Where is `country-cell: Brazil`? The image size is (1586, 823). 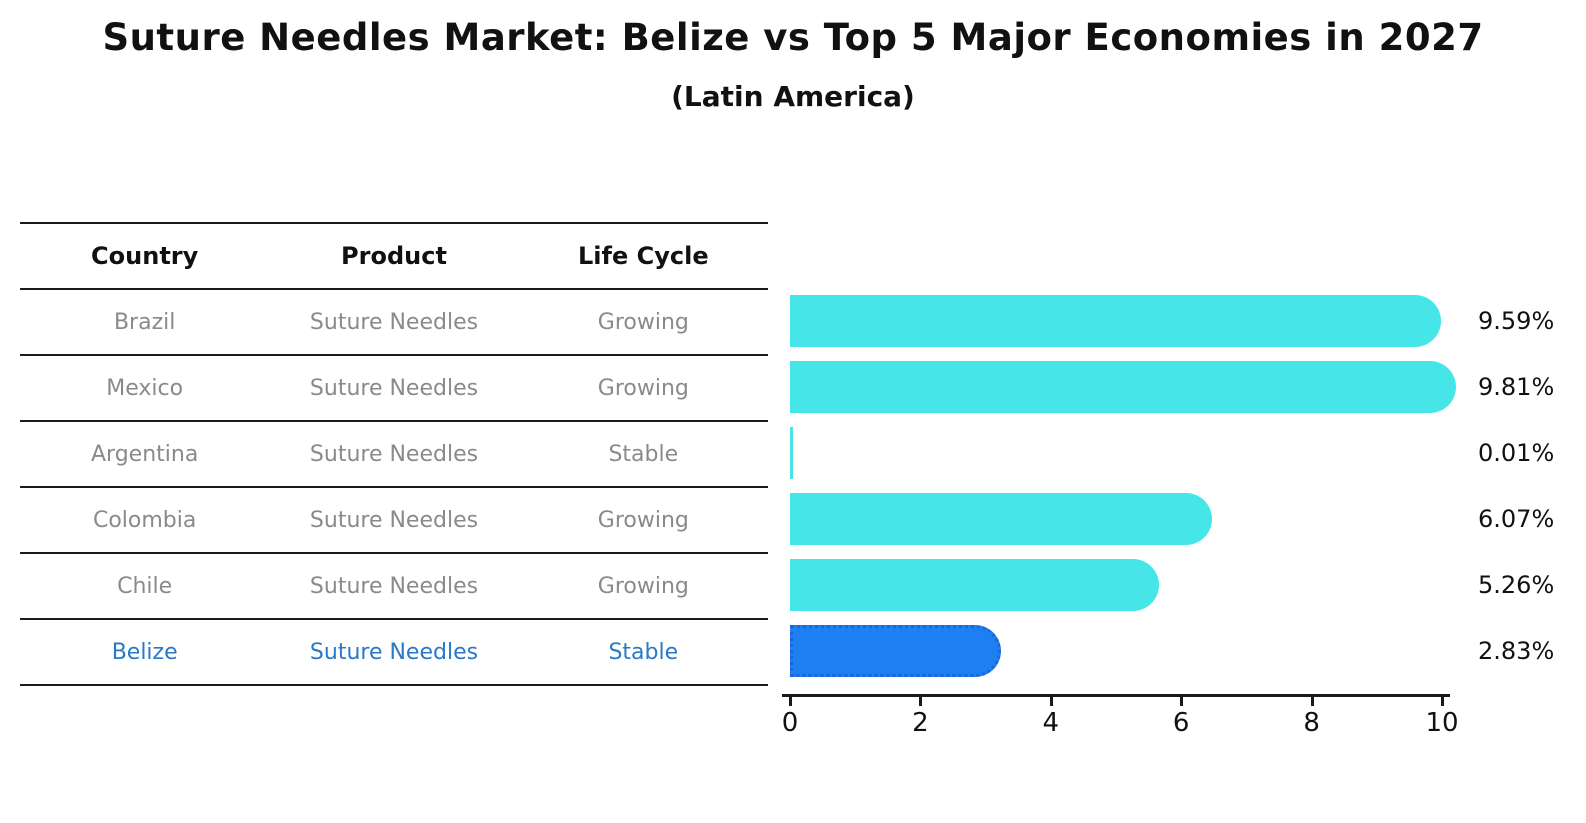
country-cell: Brazil is located at coordinates (144, 322).